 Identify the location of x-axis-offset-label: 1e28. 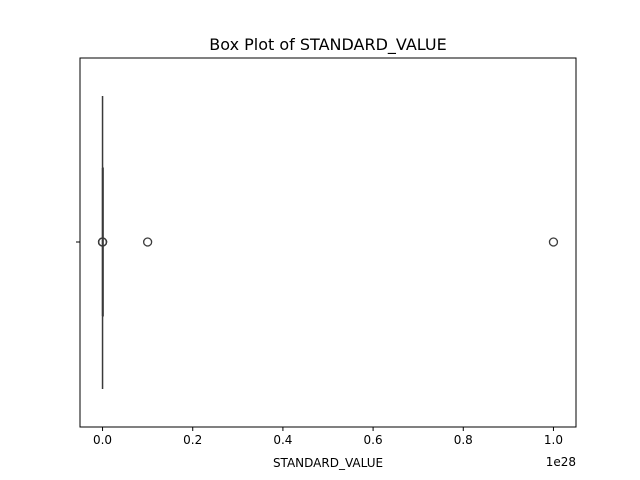
(561, 462).